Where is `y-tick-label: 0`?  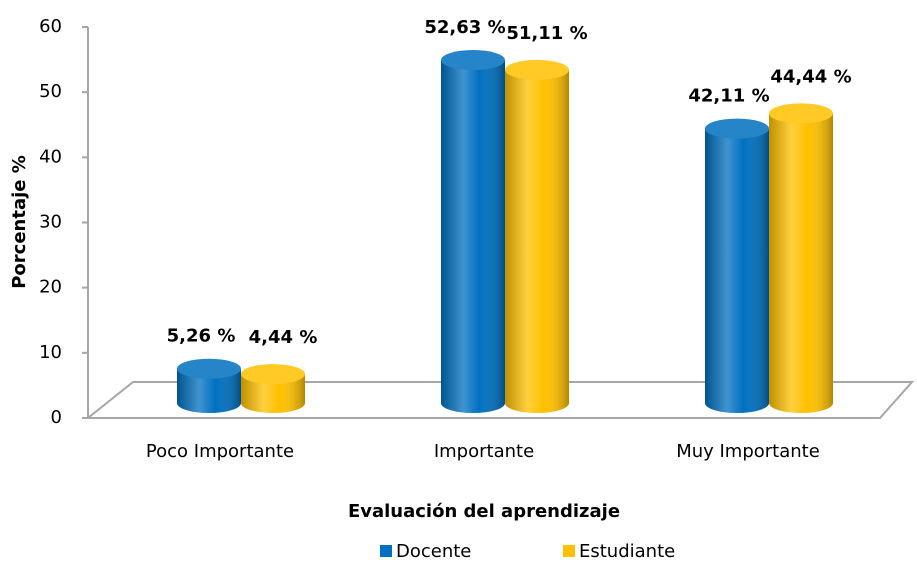
y-tick-label: 0 is located at coordinates (56, 417).